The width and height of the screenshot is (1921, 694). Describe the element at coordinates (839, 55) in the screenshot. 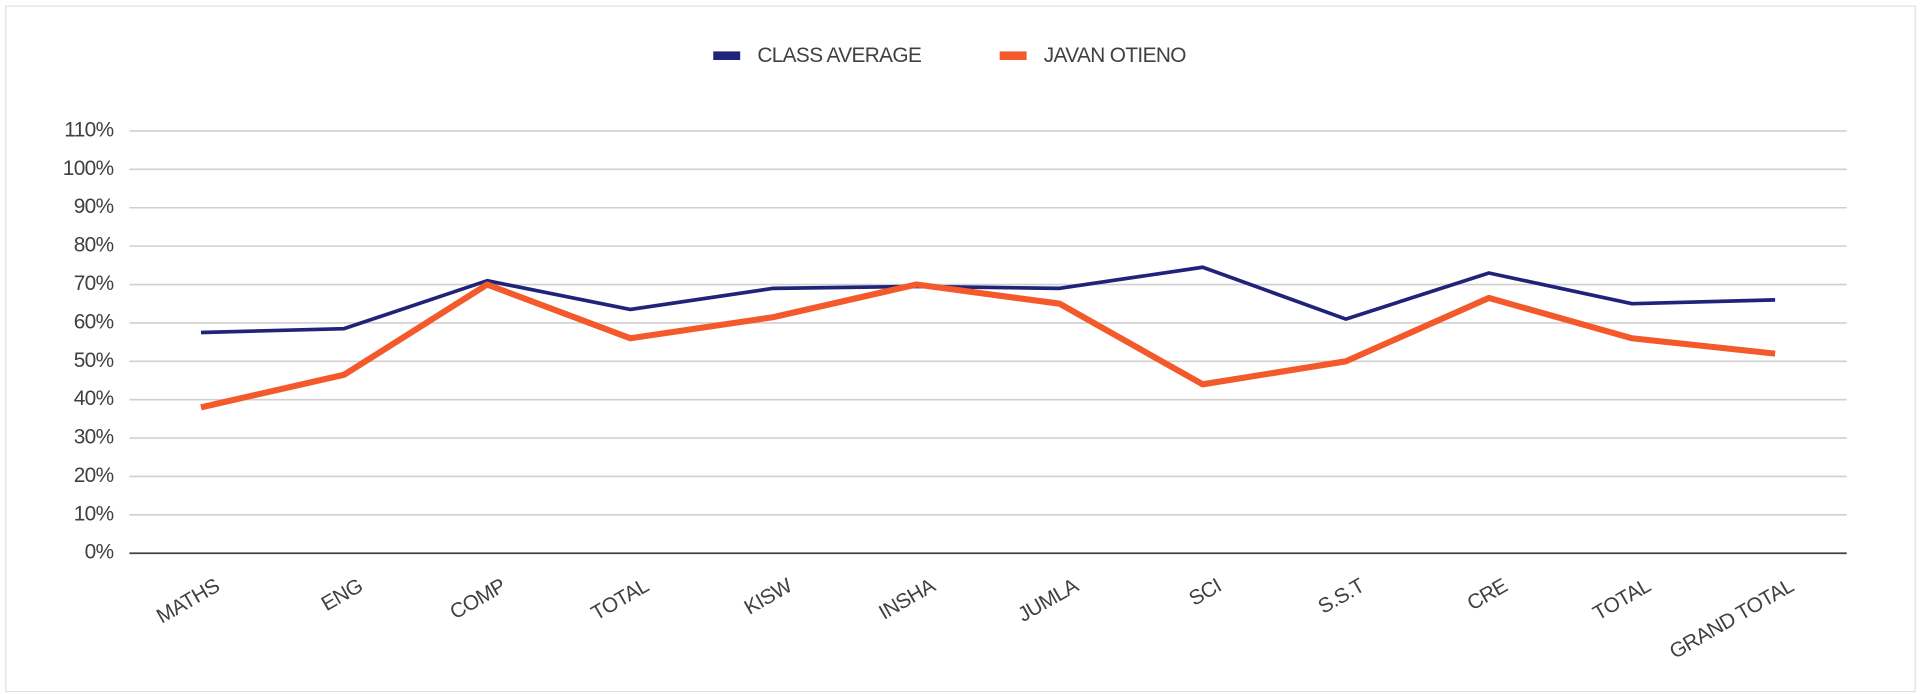

I see `legend-label: CLASS AVERAGE` at that location.